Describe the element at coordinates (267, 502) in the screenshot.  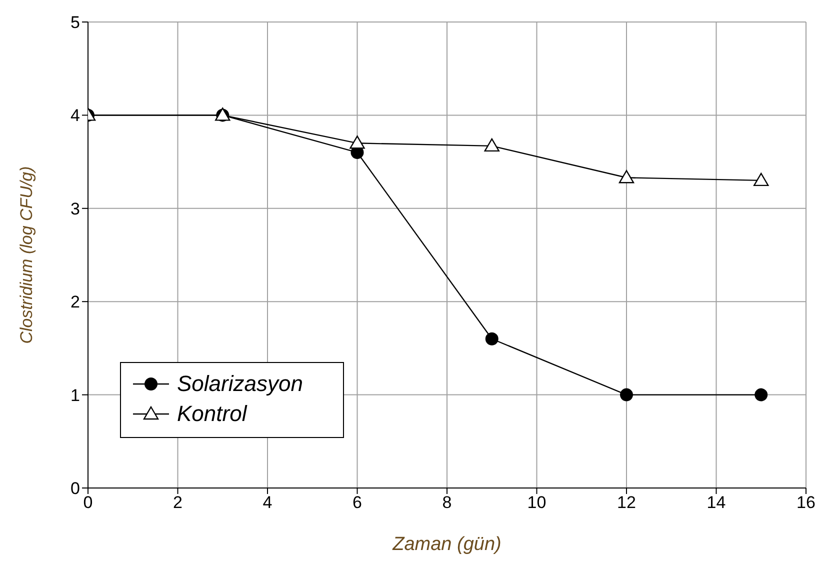
I see `x-tick-label: 4` at that location.